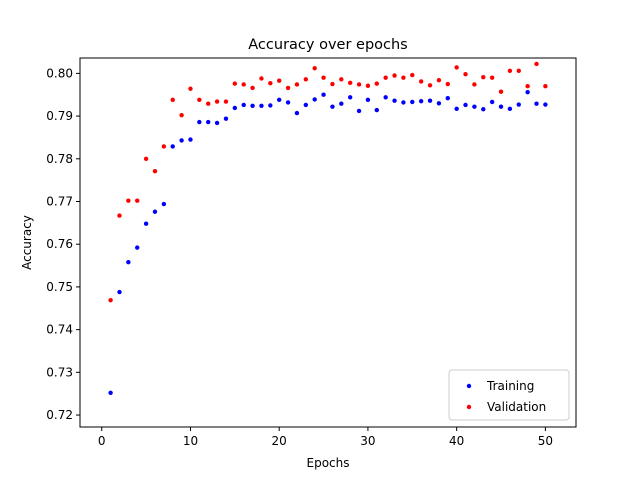  Describe the element at coordinates (516, 407) in the screenshot. I see `legend-label-validation: Validation` at that location.